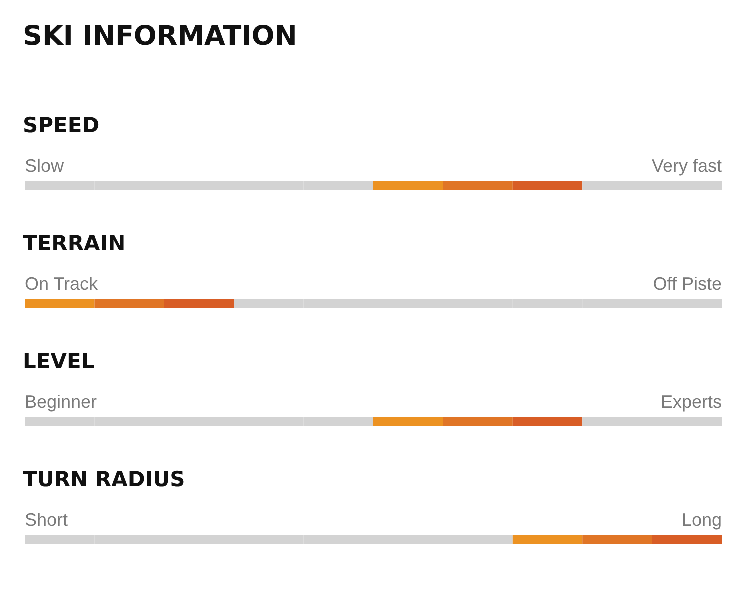 This screenshot has width=750, height=601. I want to click on chart-title: LEVEL, so click(59, 362).